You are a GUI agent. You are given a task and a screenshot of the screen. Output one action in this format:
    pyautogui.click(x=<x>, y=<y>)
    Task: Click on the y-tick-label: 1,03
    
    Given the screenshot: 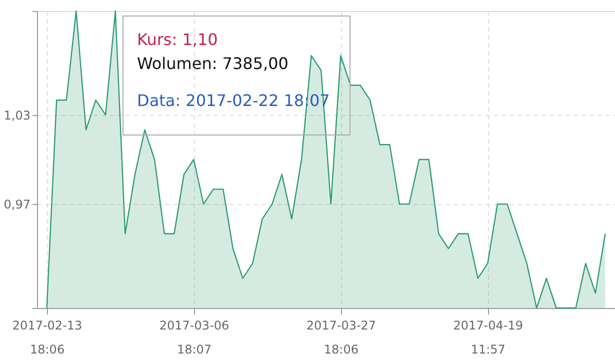 What is the action you would take?
    pyautogui.click(x=17, y=115)
    